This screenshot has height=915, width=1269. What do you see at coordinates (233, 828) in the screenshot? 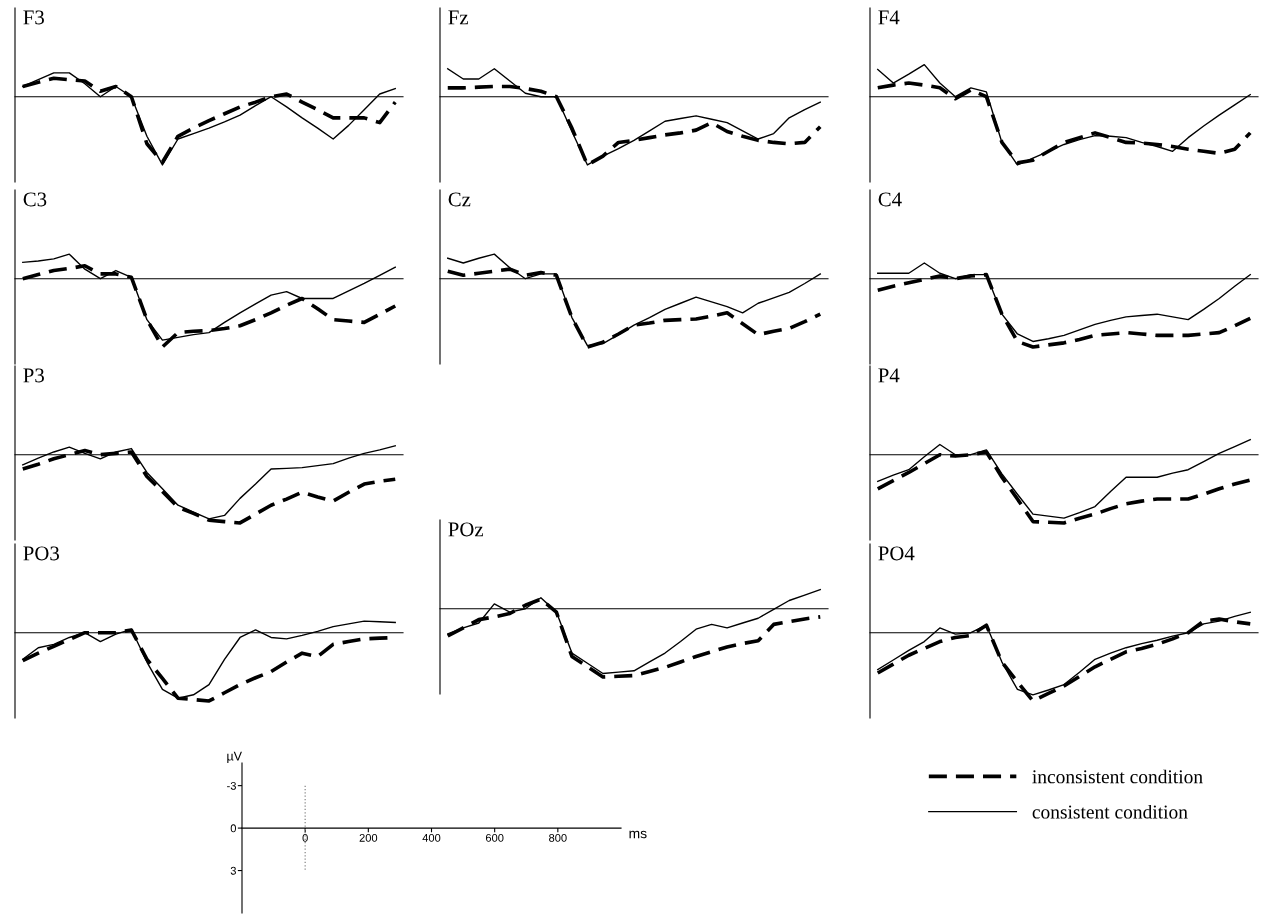
I see `y-tick-label: 0` at bounding box center [233, 828].